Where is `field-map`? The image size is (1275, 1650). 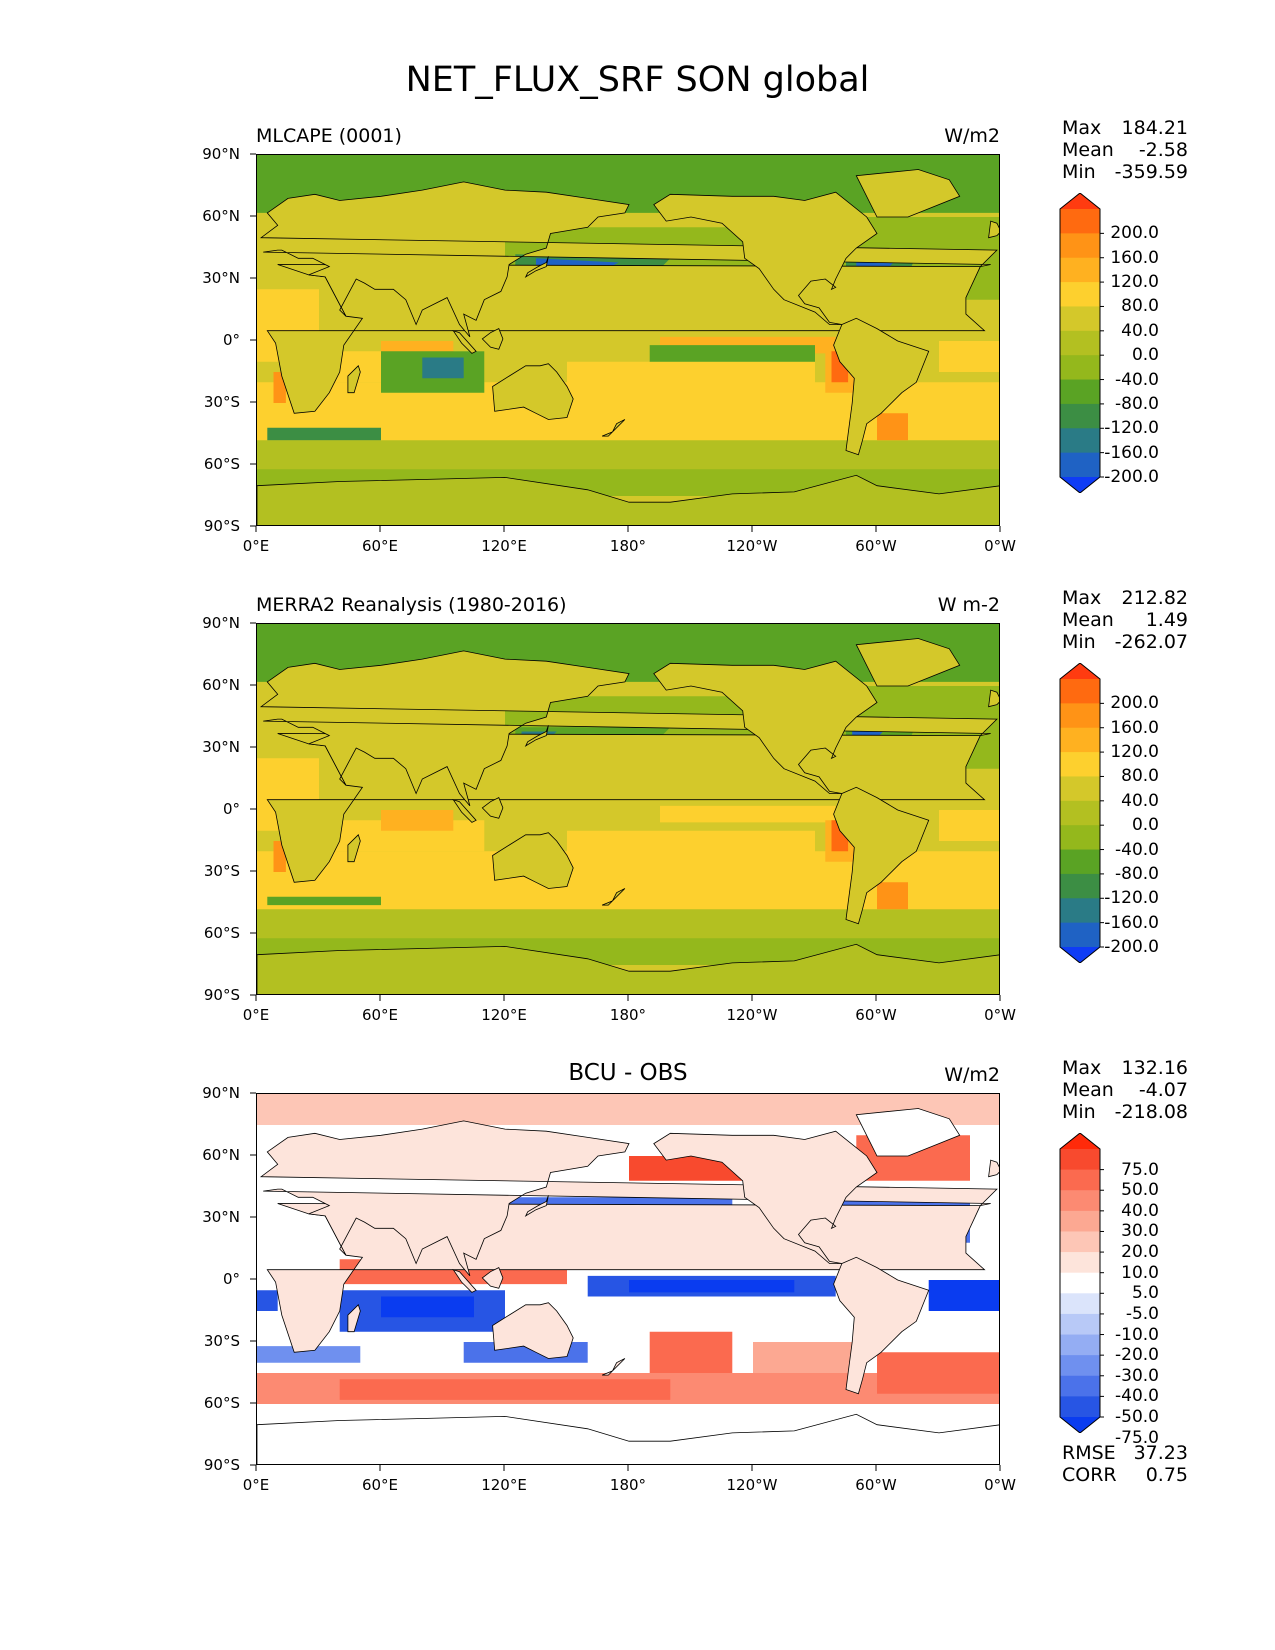
field-map is located at coordinates (628, 809).